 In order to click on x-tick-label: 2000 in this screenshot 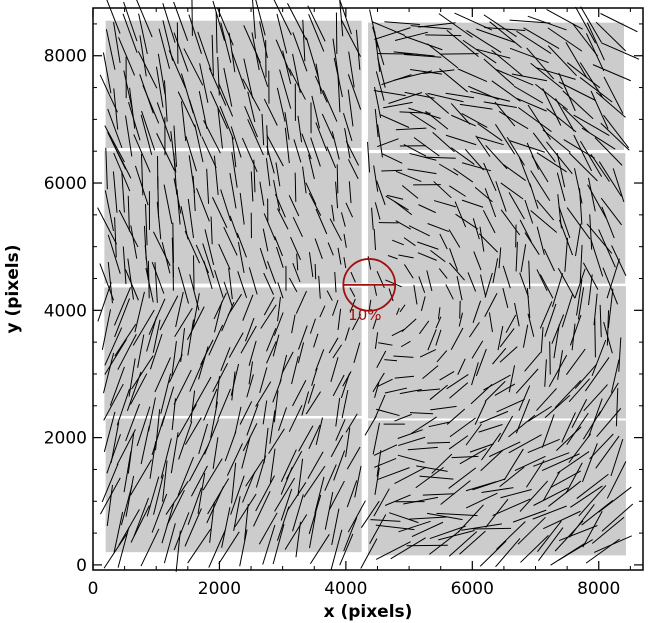, I will do `click(219, 589)`.